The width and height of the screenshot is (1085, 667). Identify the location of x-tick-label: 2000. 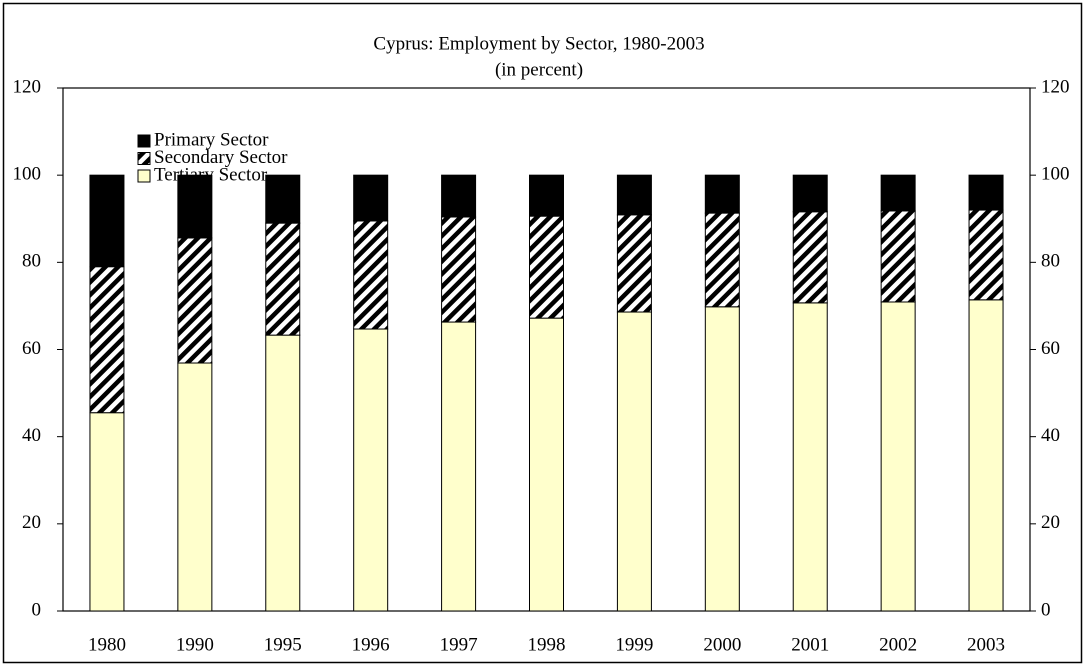
(722, 644).